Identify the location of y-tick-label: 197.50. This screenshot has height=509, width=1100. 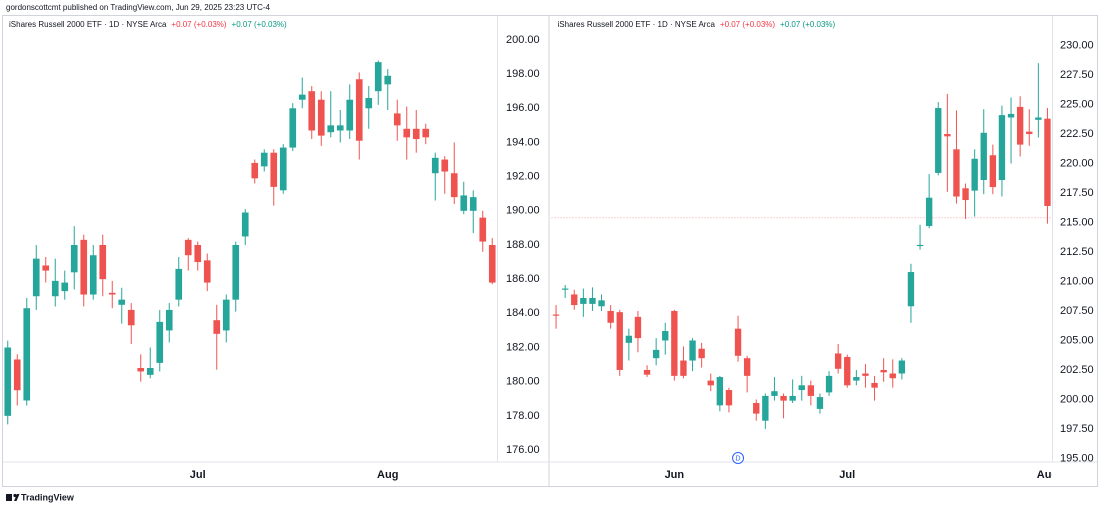
(1077, 429).